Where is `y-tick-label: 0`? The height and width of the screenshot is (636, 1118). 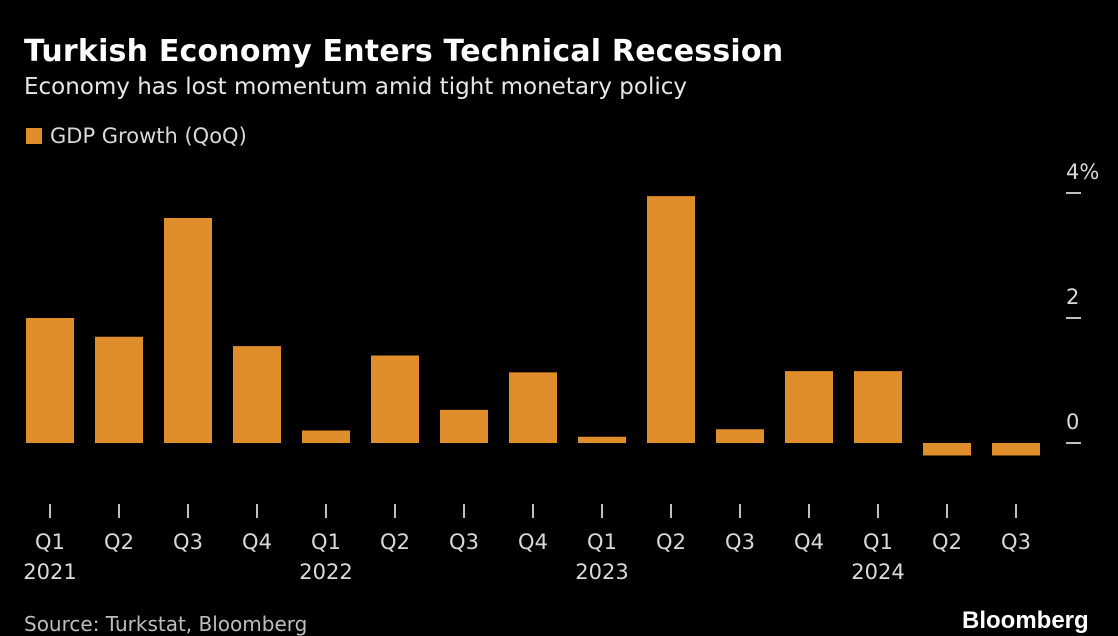 y-tick-label: 0 is located at coordinates (1072, 422).